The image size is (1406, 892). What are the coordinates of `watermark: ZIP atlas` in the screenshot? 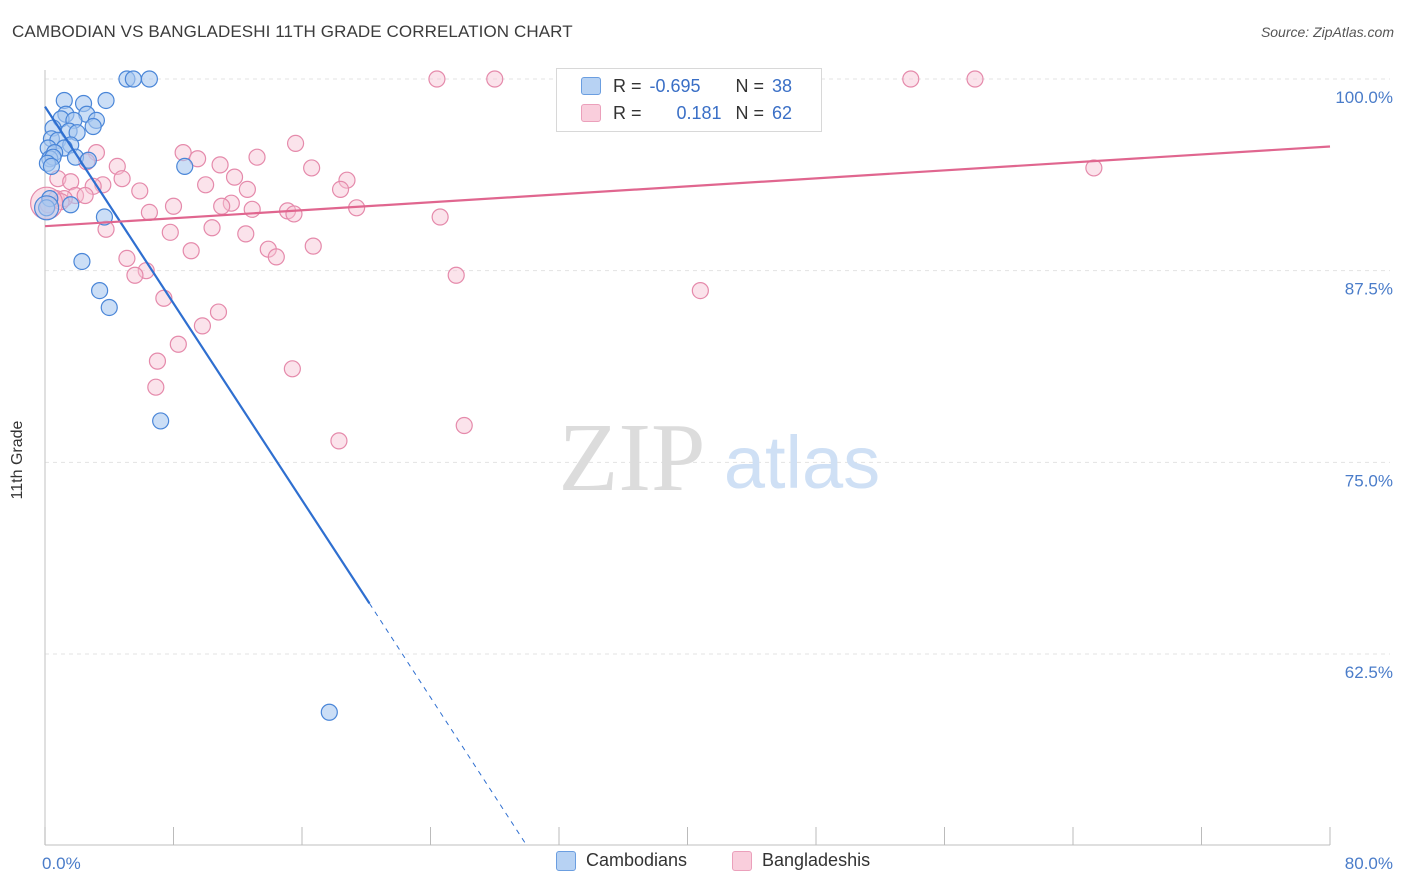 It's located at (720, 458).